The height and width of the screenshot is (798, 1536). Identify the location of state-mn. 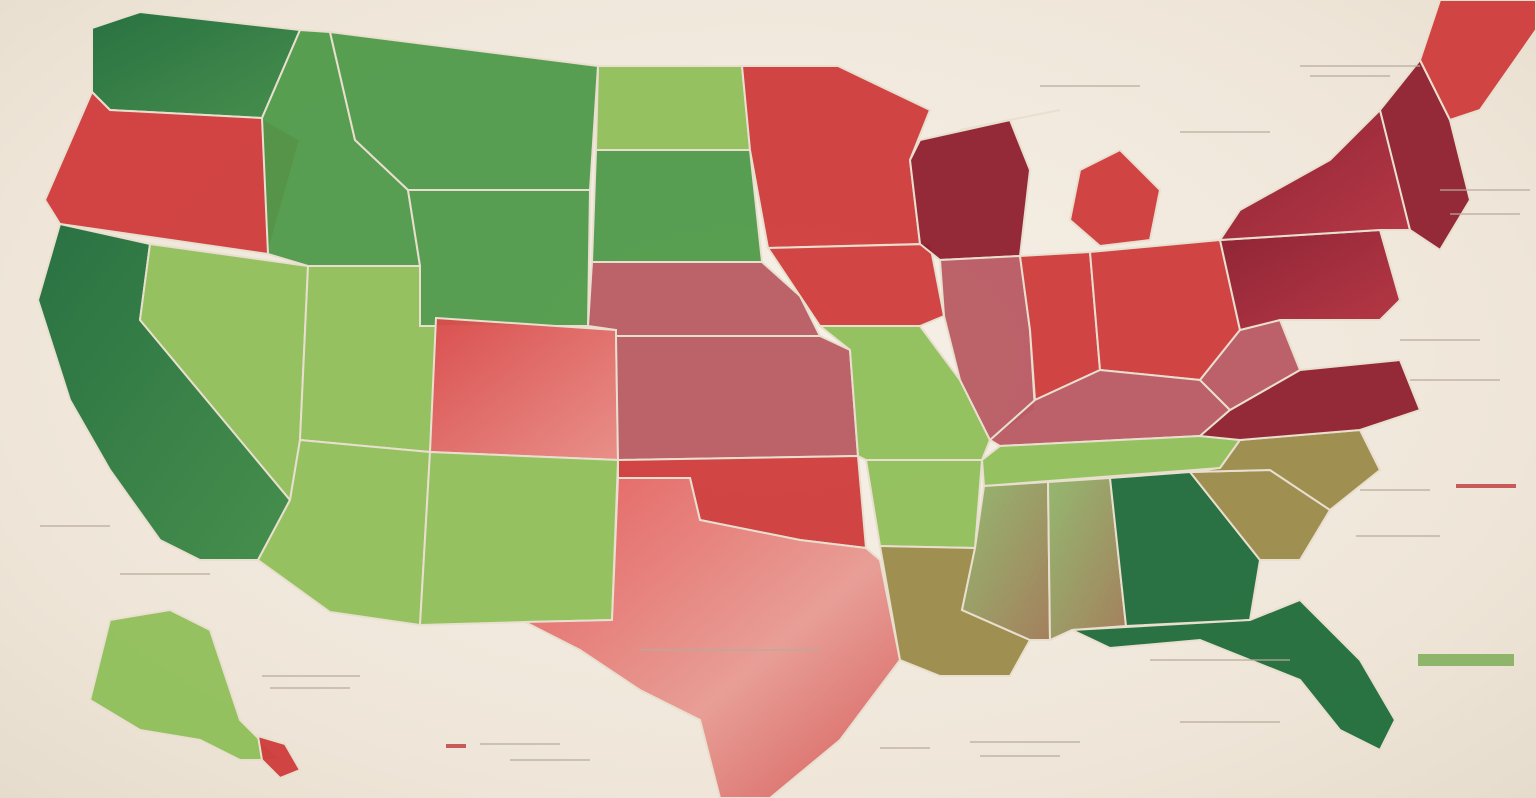
(836, 157).